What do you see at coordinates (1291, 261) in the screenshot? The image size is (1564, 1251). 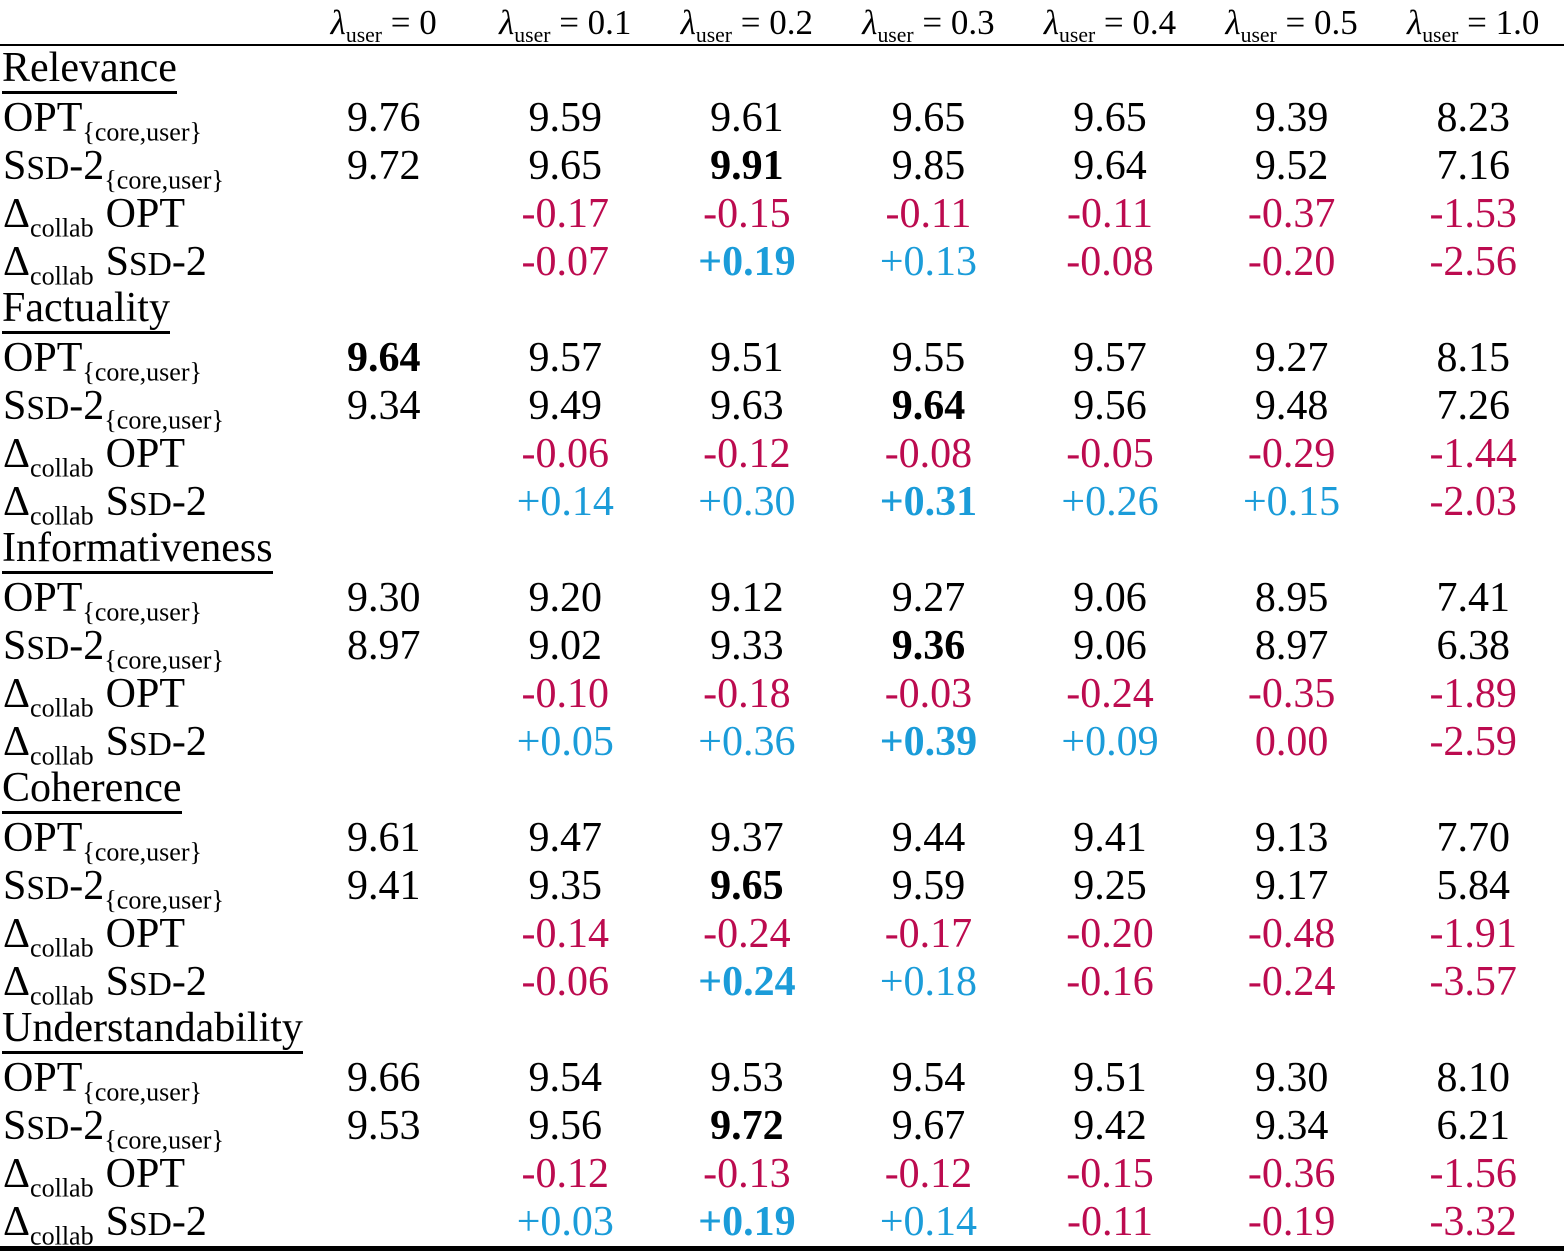 I see `delta-ssd-cell: -0.20` at bounding box center [1291, 261].